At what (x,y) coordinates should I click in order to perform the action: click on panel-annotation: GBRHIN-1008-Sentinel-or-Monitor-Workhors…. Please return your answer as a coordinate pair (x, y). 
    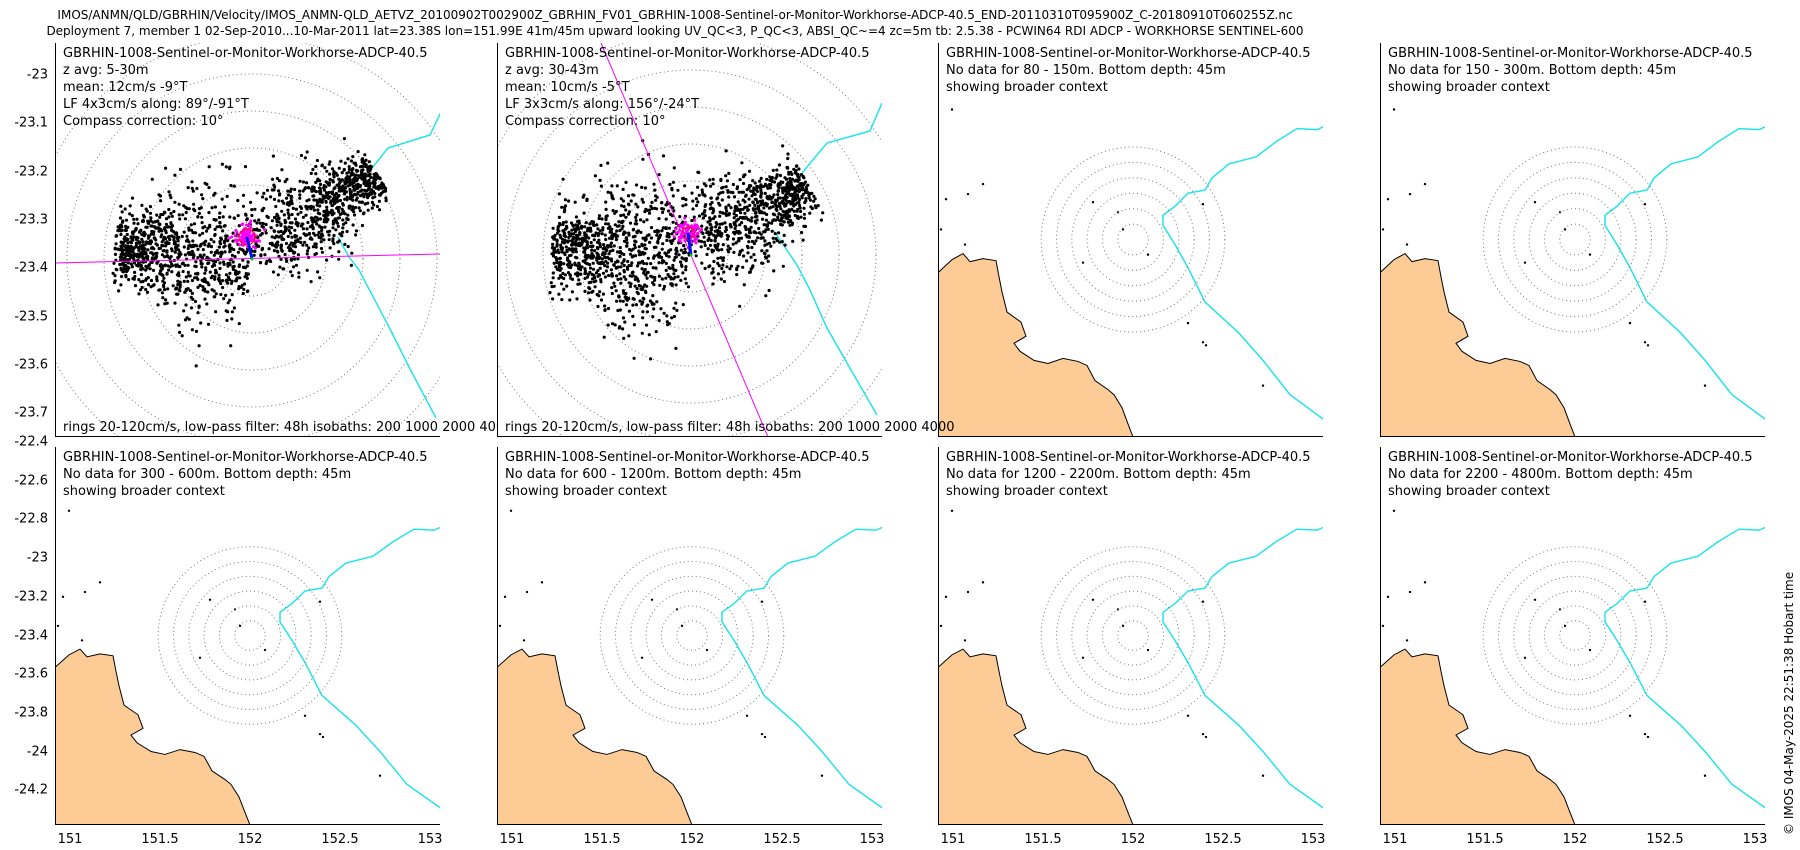
    Looking at the image, I should click on (245, 87).